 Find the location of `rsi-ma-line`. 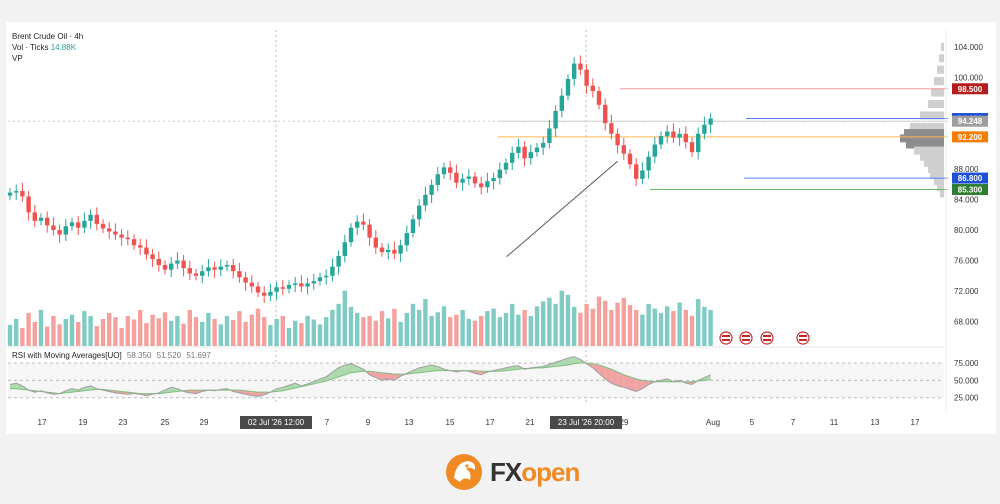

rsi-ma-line is located at coordinates (360, 378).